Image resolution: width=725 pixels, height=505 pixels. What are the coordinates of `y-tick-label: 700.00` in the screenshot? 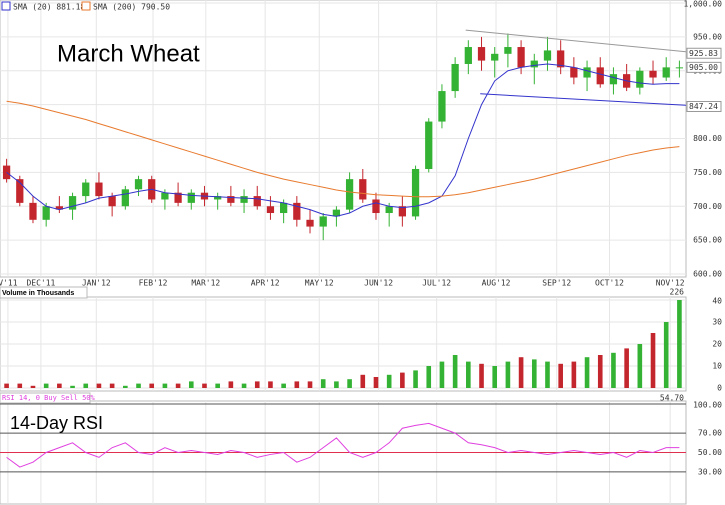 It's located at (707, 206).